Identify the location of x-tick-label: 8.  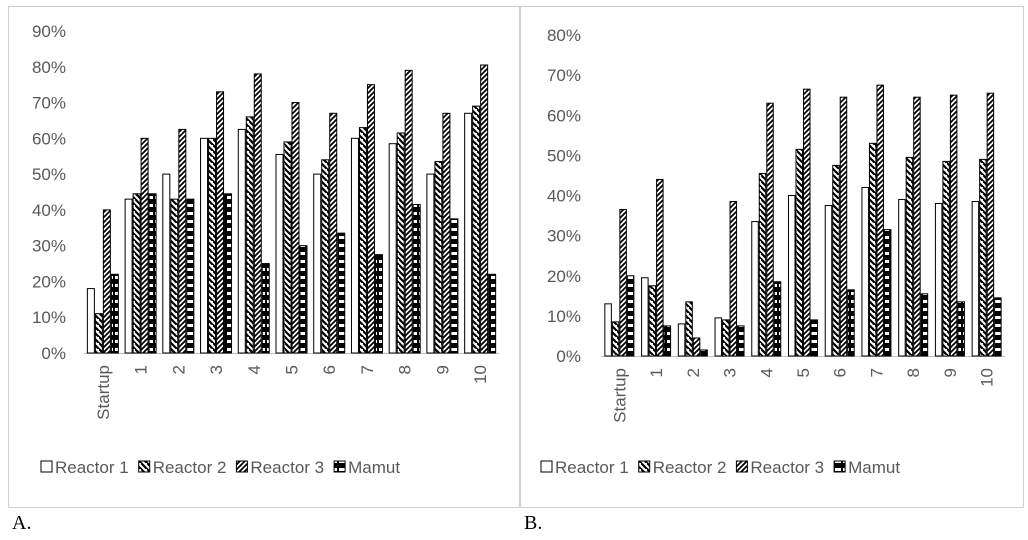
(405, 369).